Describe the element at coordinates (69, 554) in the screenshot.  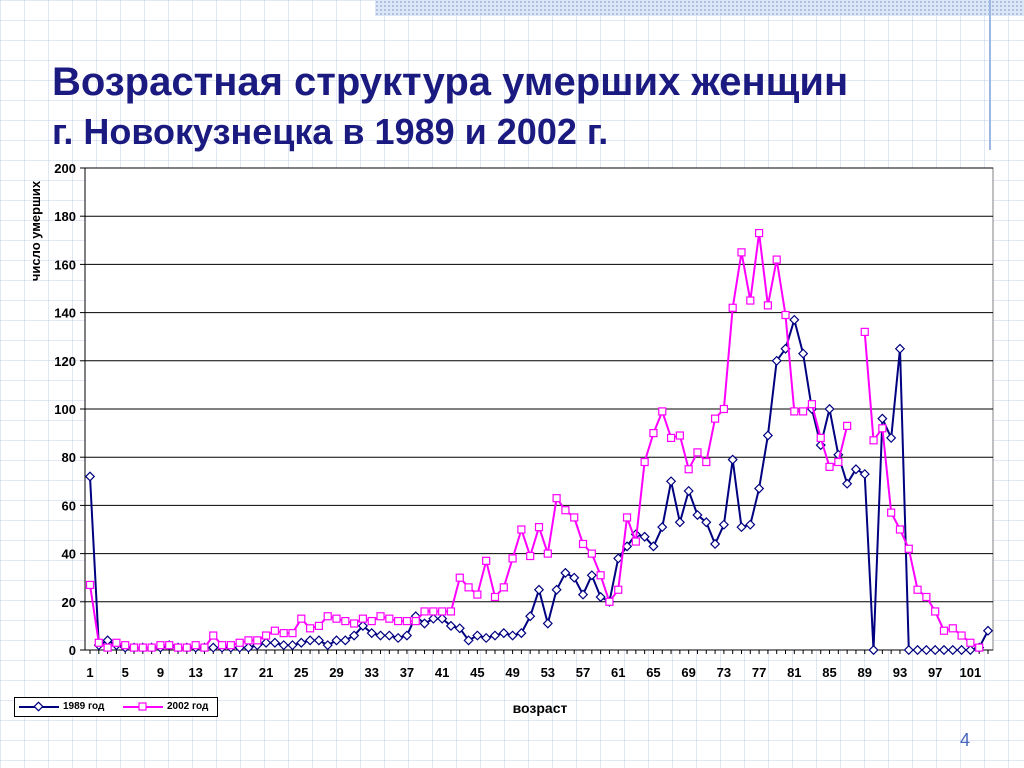
I see `y-tick-label: 40` at that location.